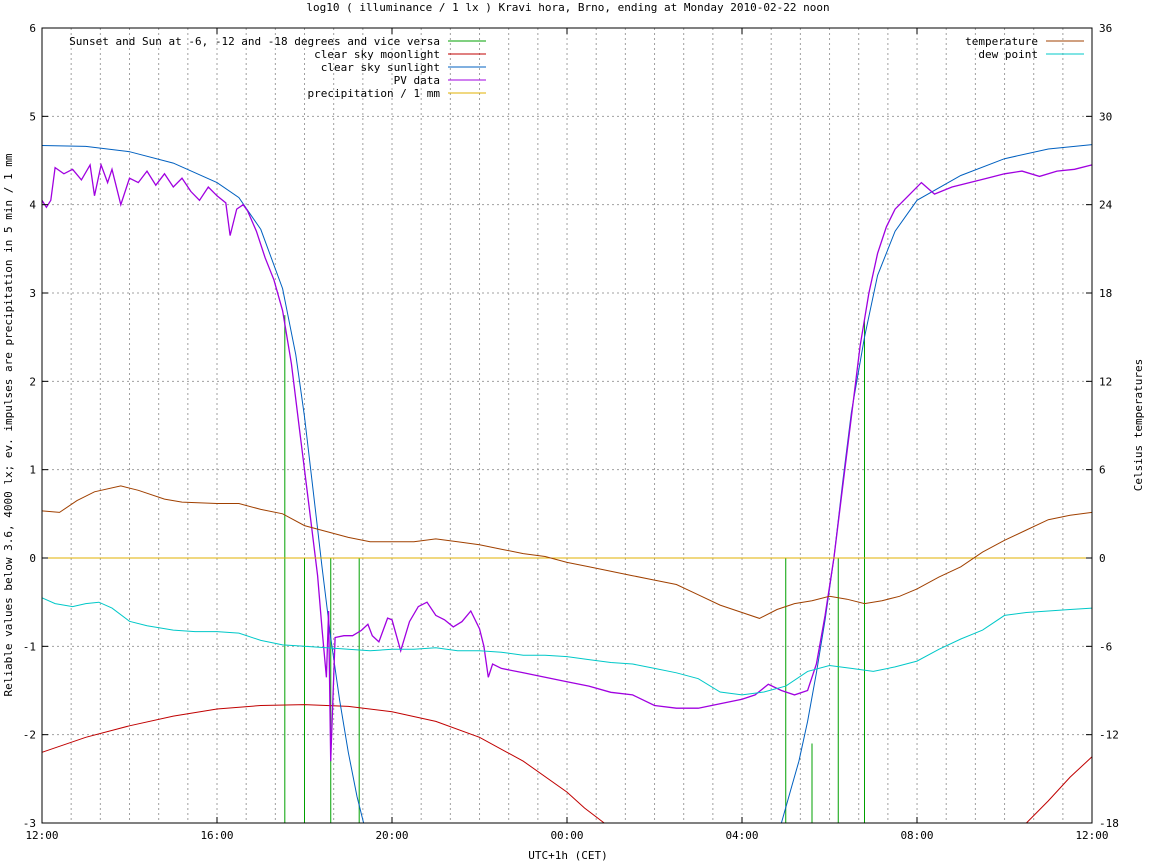 The width and height of the screenshot is (1151, 863). I want to click on y-tick-label: -2, so click(29, 735).